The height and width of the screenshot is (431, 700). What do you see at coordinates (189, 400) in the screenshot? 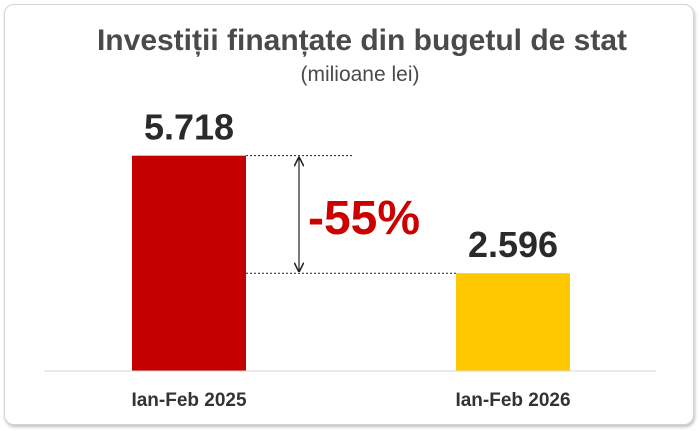
I see `category-label-1: Ian-Feb 2025` at bounding box center [189, 400].